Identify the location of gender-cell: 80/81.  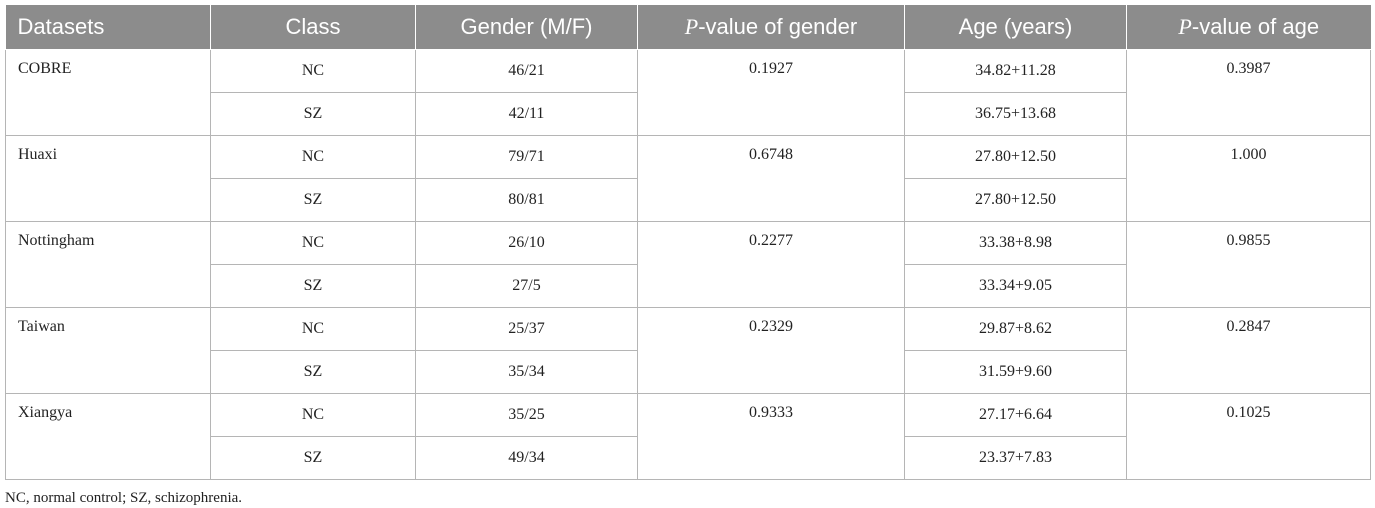
(526, 200).